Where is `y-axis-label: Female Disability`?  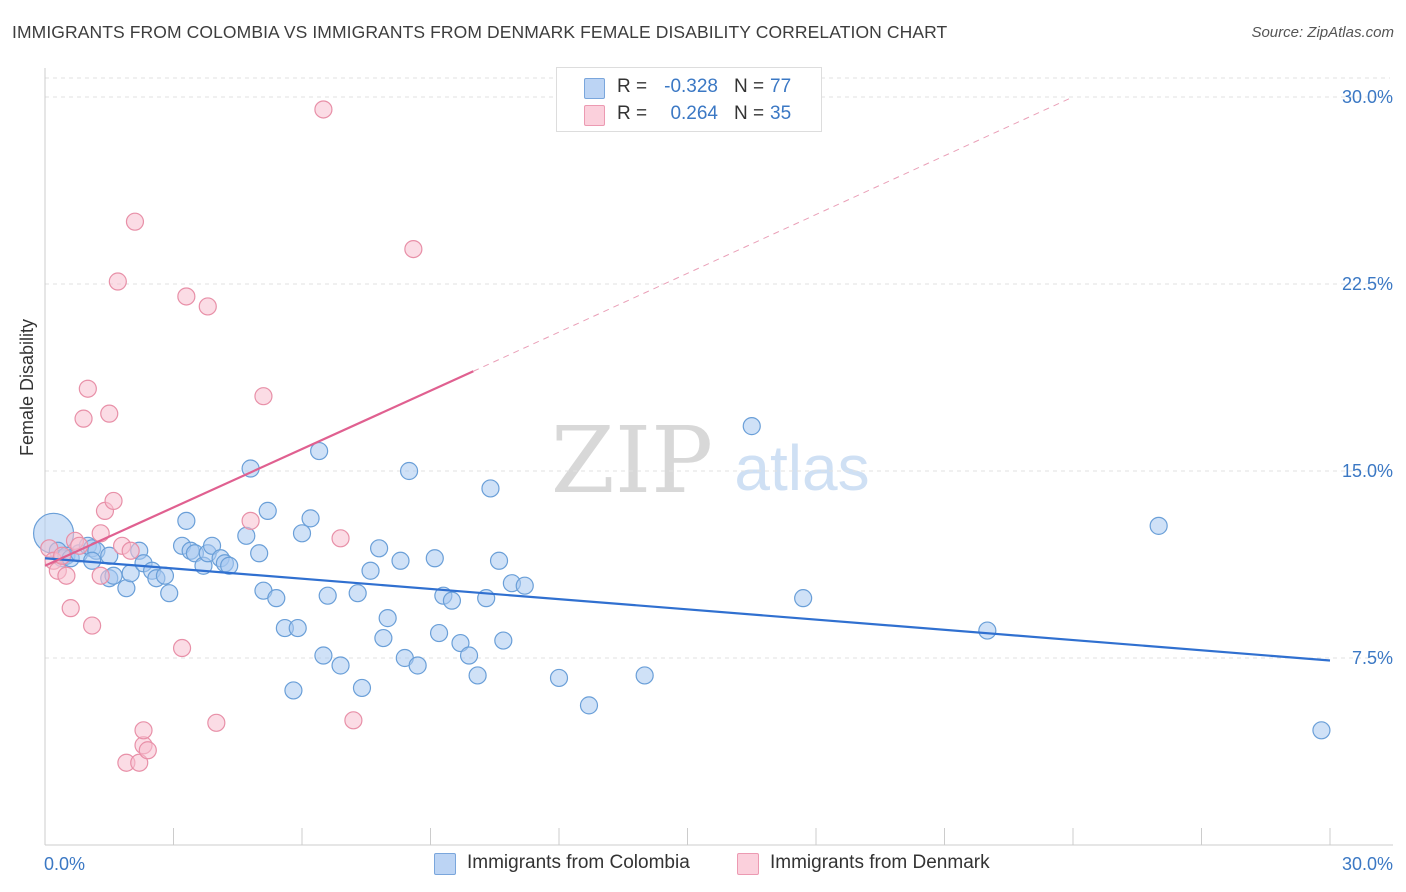 y-axis-label: Female Disability is located at coordinates (27, 387).